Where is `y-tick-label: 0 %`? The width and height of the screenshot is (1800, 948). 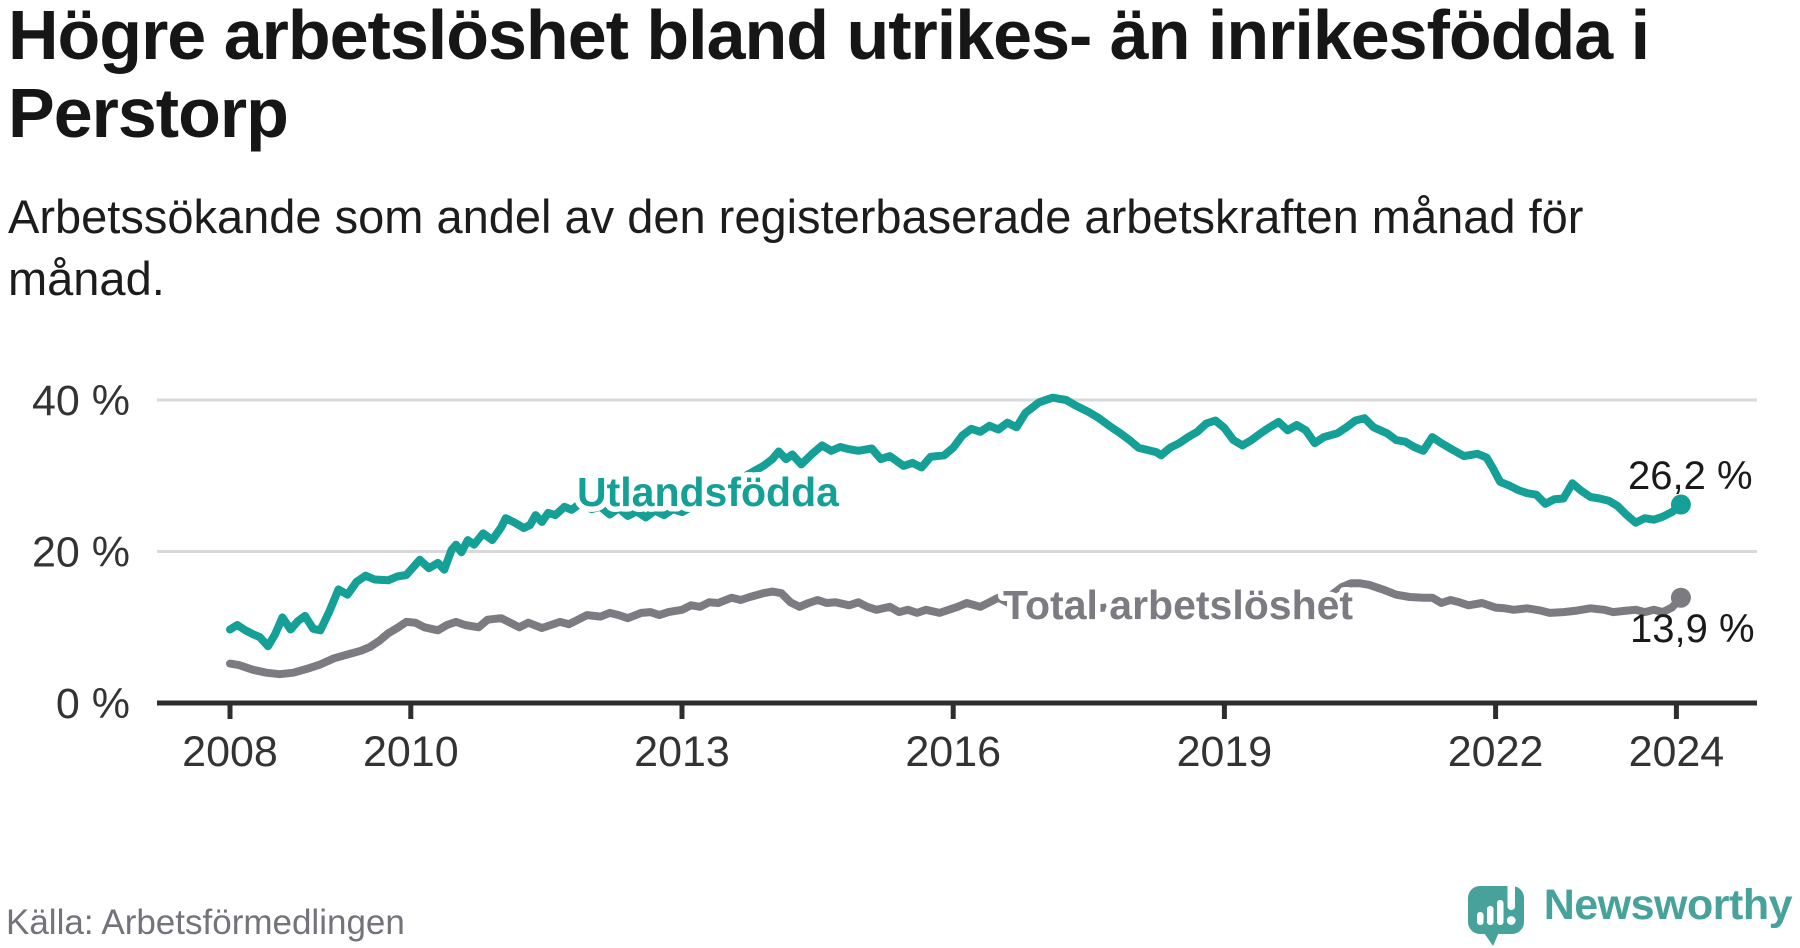
y-tick-label: 0 % is located at coordinates (93, 704).